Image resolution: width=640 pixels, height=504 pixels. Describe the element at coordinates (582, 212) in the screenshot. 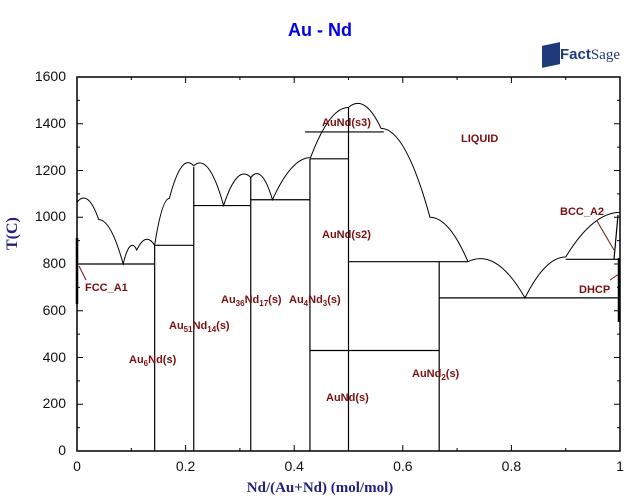

I see `label-bcc-a2: BCC_A2` at that location.